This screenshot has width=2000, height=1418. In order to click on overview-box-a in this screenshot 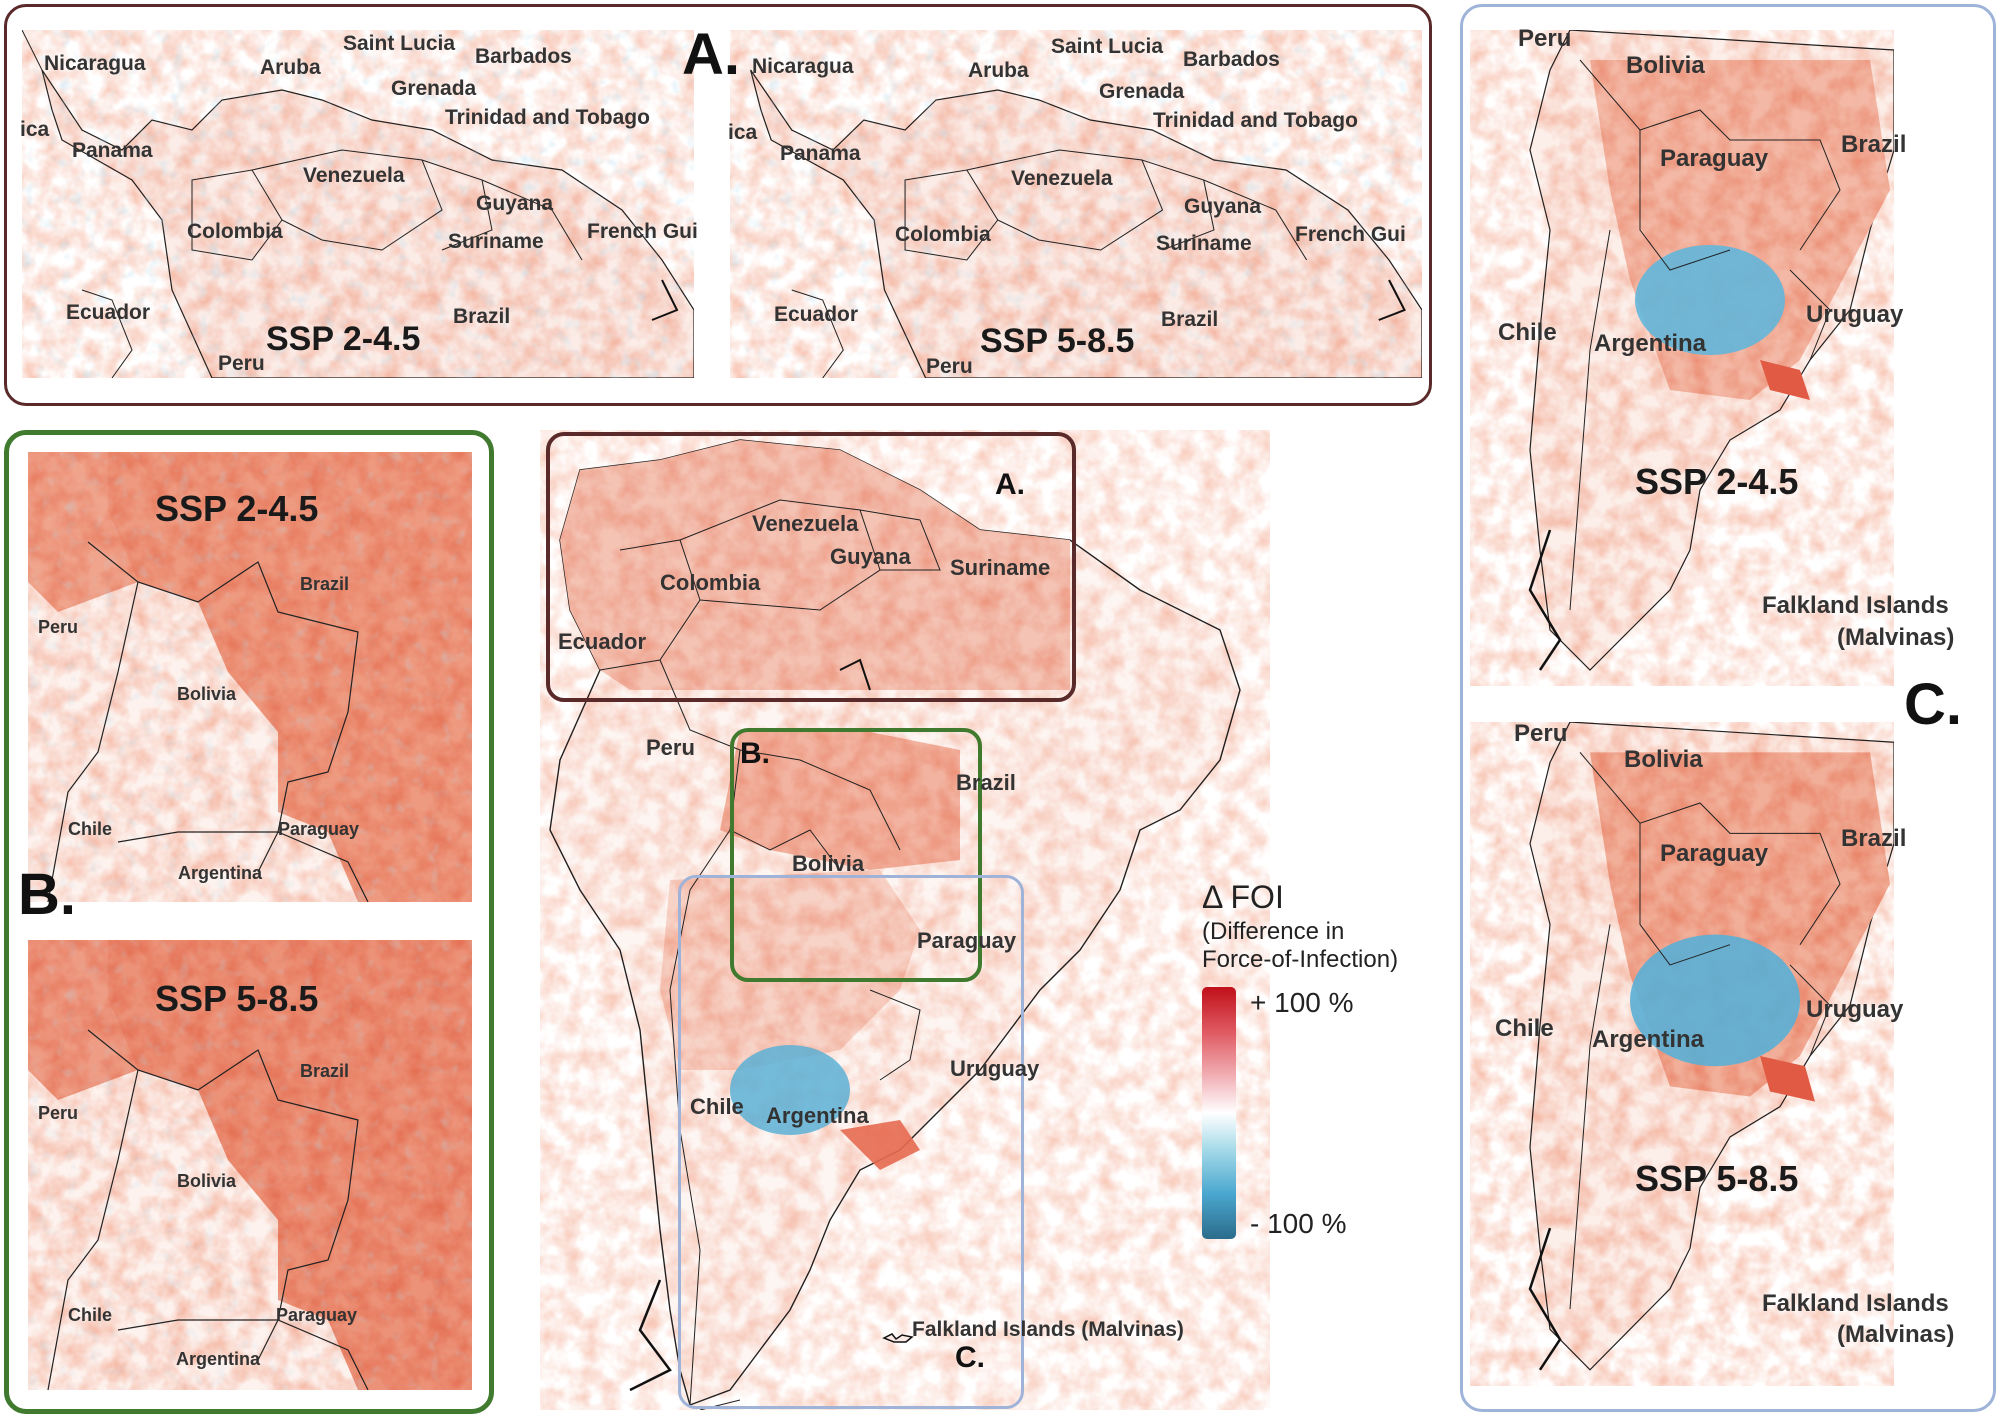, I will do `click(811, 567)`.